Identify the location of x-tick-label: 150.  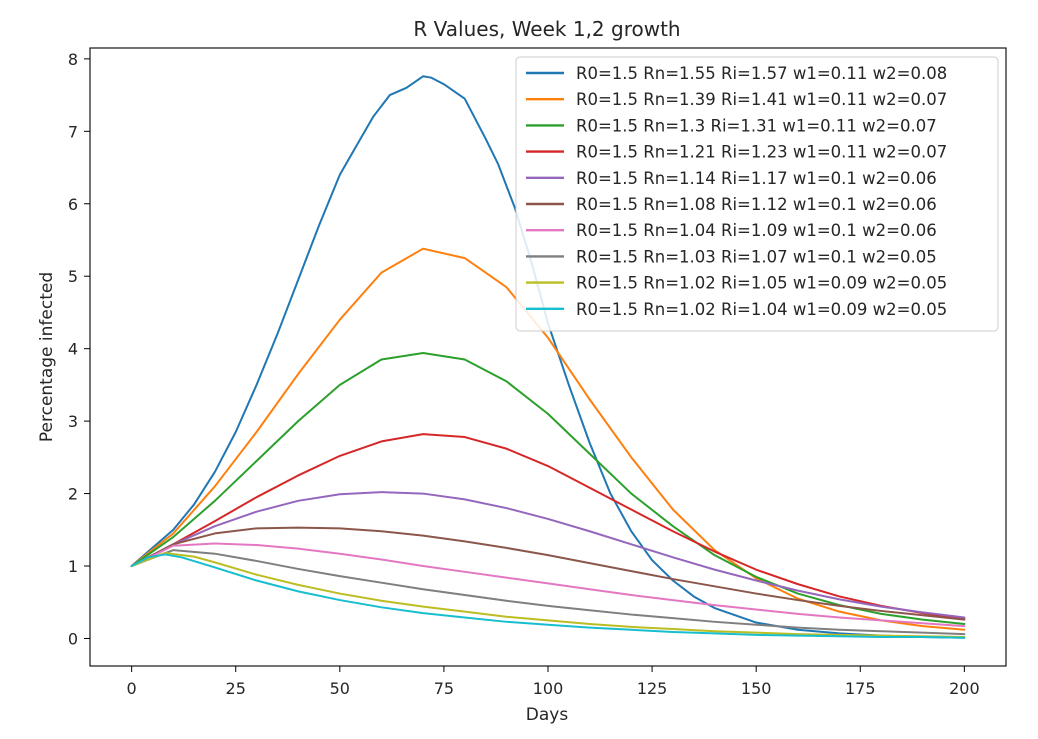
(756, 688).